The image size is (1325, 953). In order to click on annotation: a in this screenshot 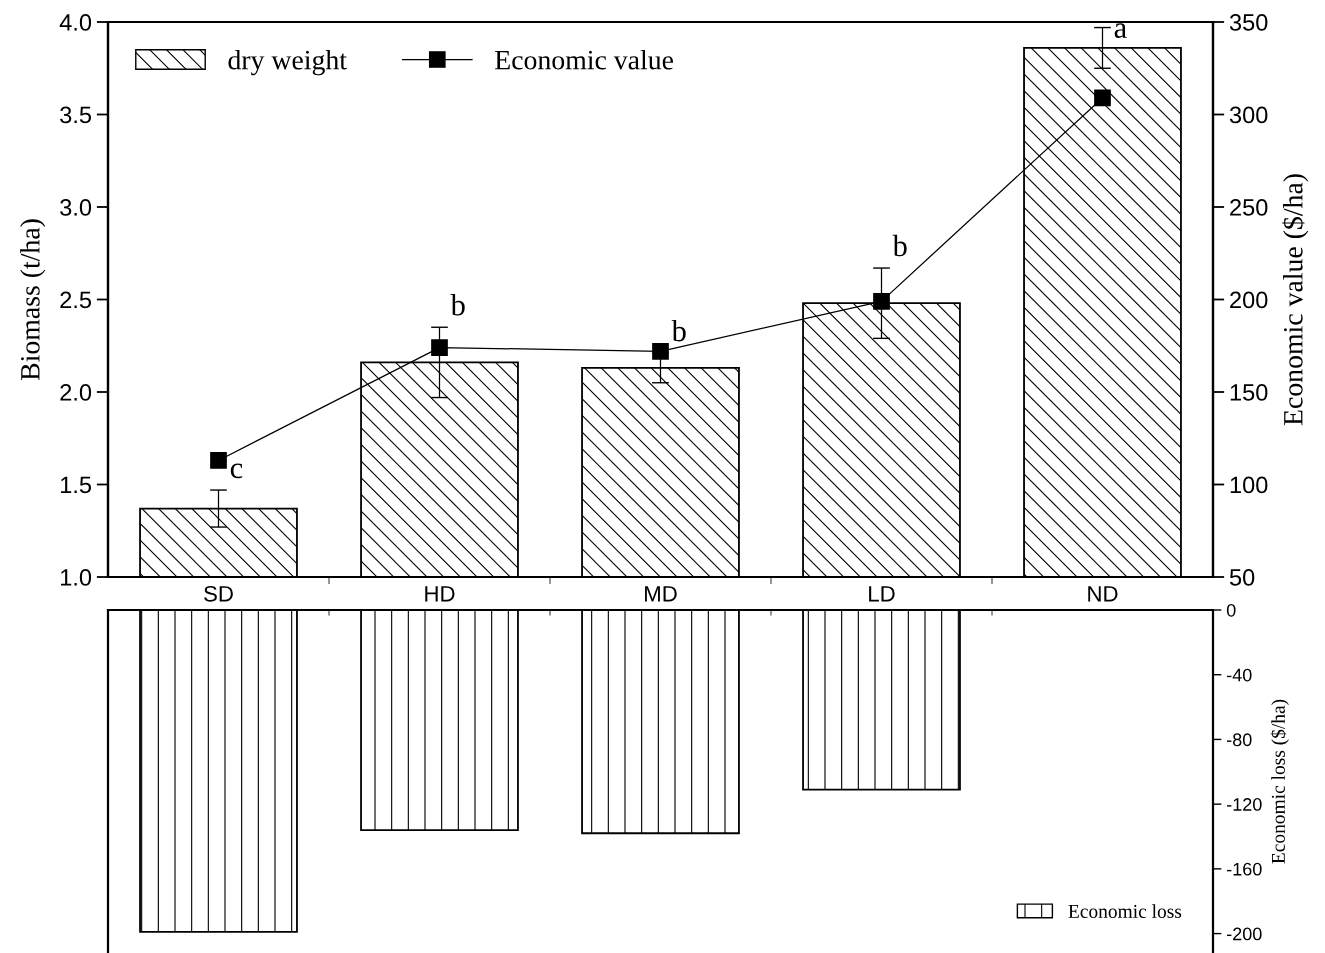, I will do `click(1120, 30)`.